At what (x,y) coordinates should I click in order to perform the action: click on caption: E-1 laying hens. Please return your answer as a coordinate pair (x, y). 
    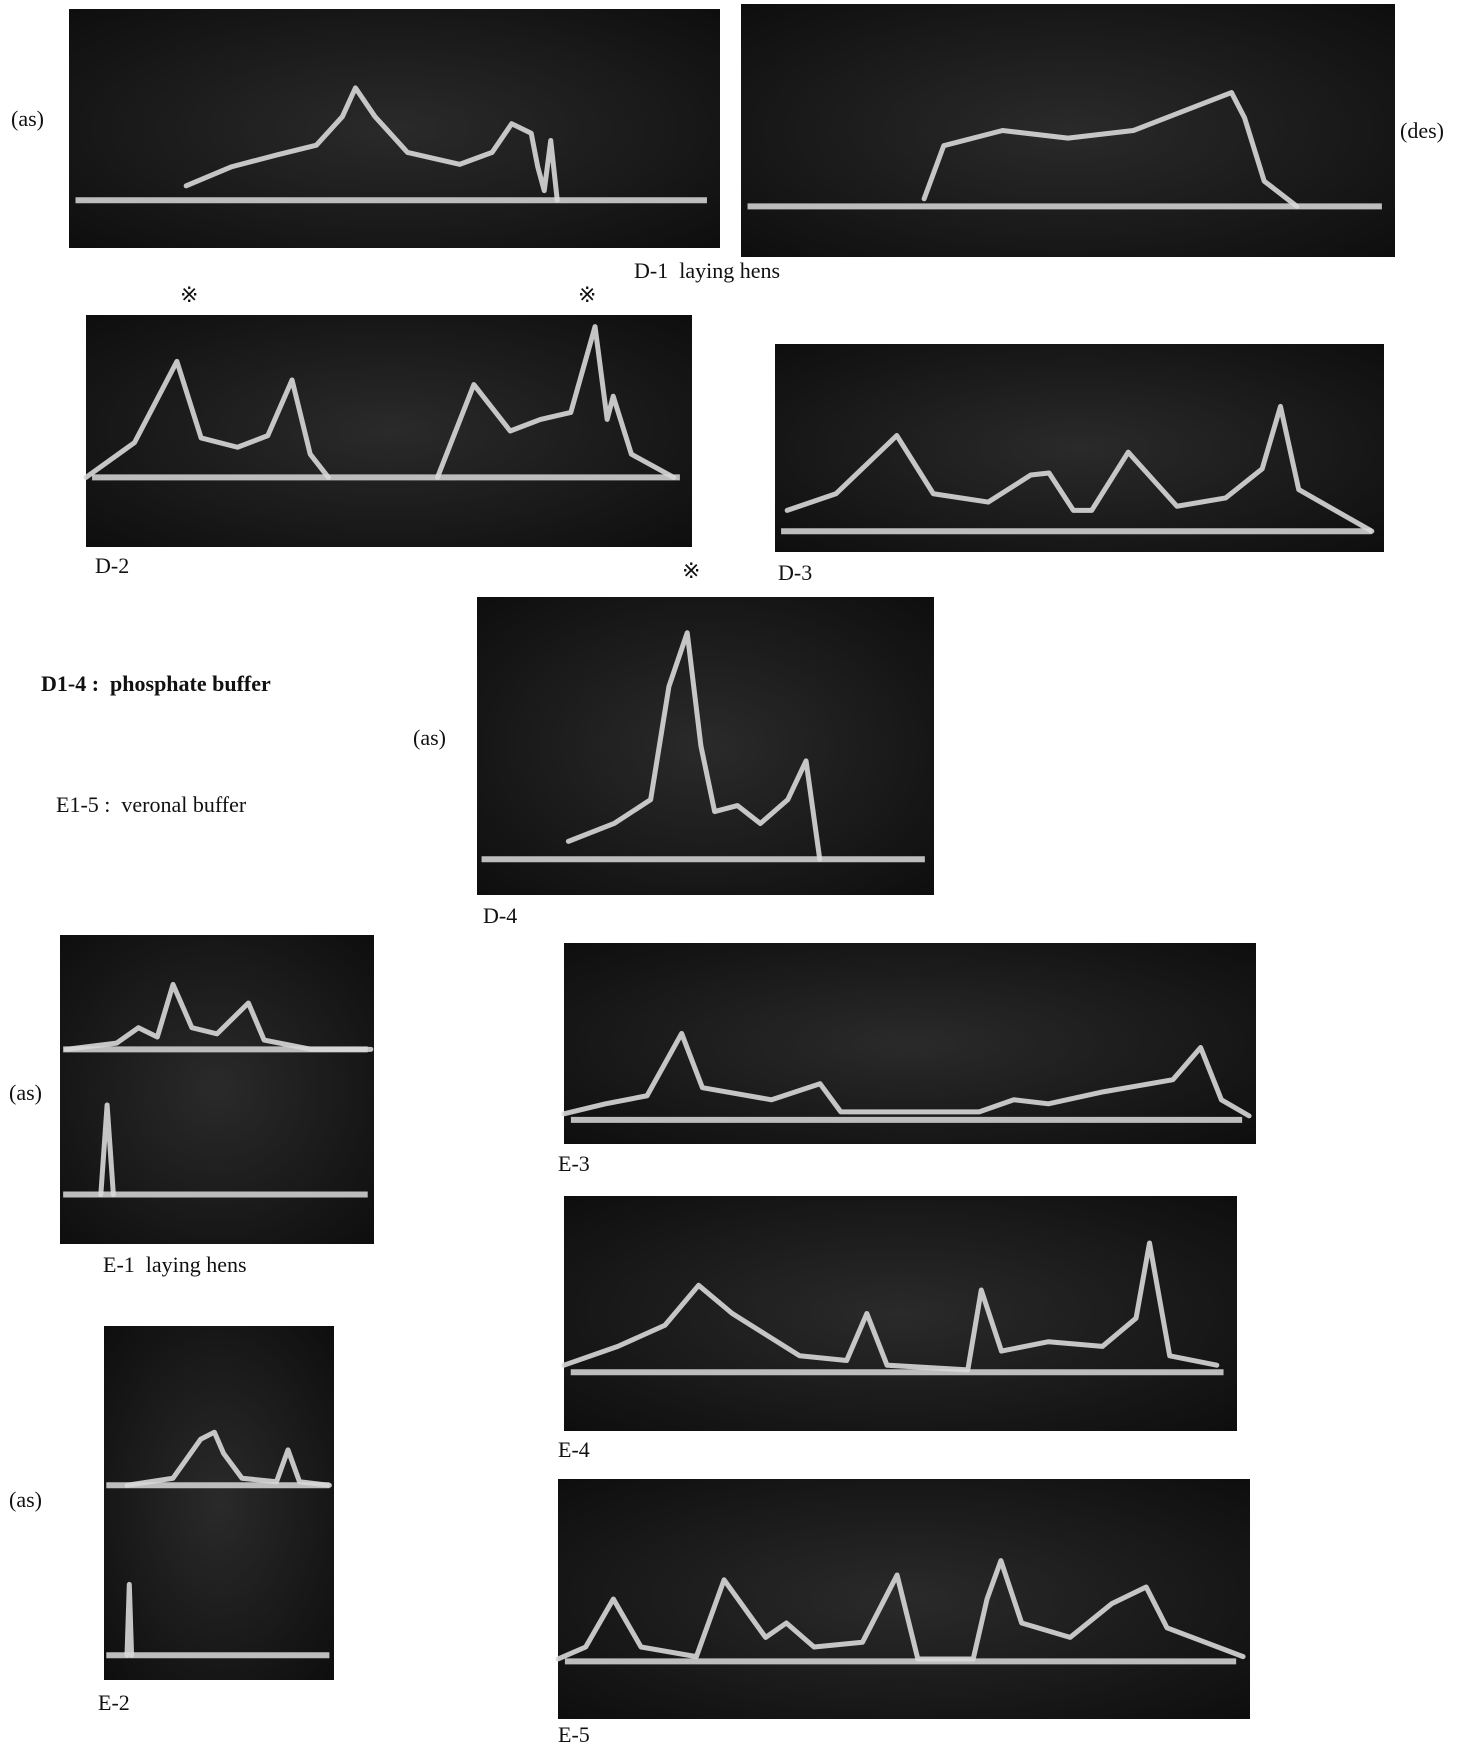
    Looking at the image, I should click on (175, 1264).